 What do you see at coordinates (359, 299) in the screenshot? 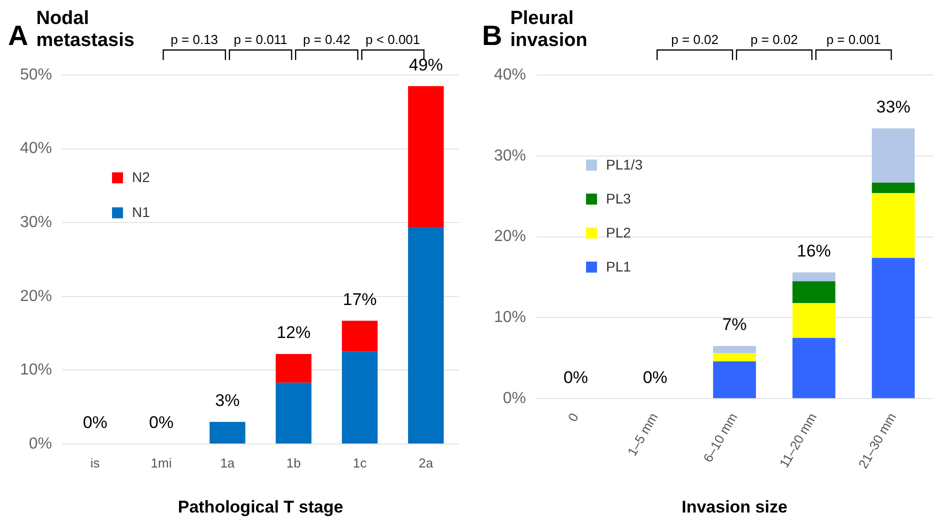
I see `total-label: 17%` at bounding box center [359, 299].